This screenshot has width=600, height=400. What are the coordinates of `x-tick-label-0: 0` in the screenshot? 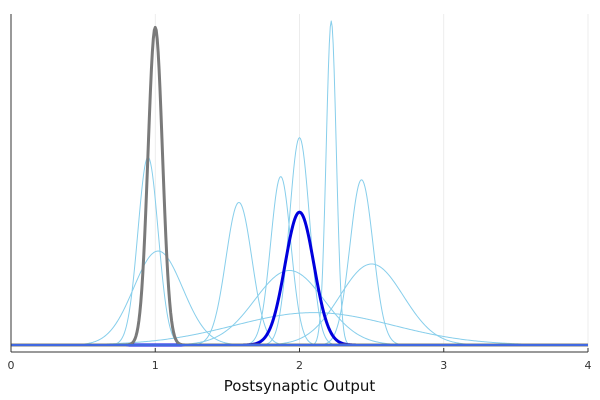 It's located at (11, 365).